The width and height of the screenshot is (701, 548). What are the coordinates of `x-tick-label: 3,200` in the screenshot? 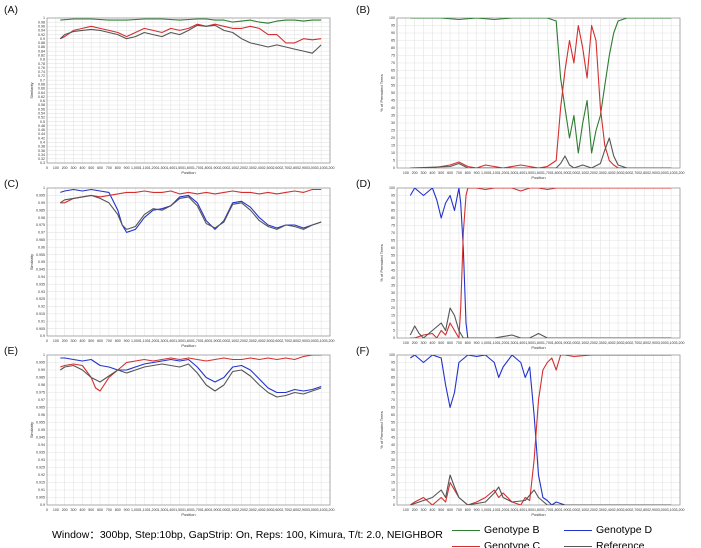 It's located at (330, 341).